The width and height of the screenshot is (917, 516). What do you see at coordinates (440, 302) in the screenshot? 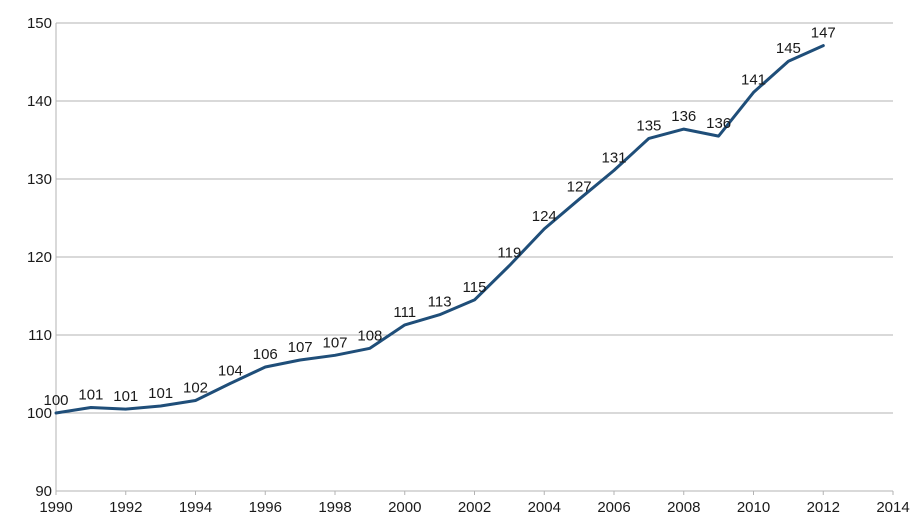
I see `data-label: 113` at bounding box center [440, 302].